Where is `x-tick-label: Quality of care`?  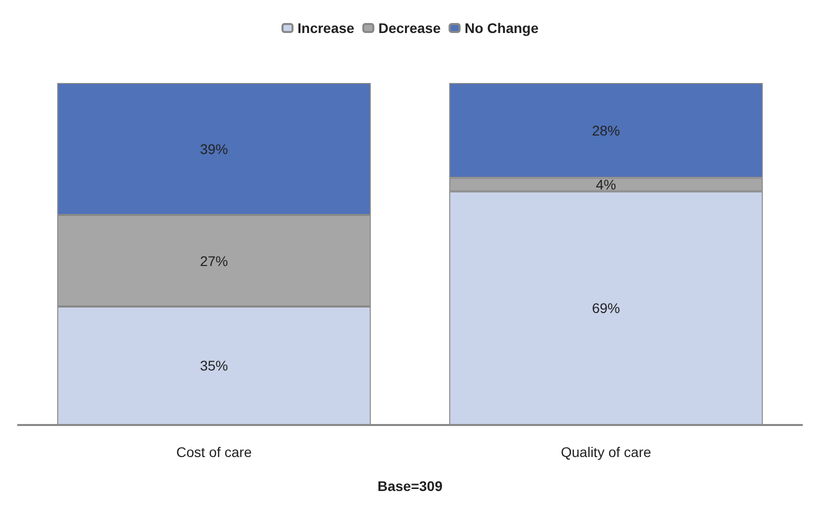 x-tick-label: Quality of care is located at coordinates (606, 452).